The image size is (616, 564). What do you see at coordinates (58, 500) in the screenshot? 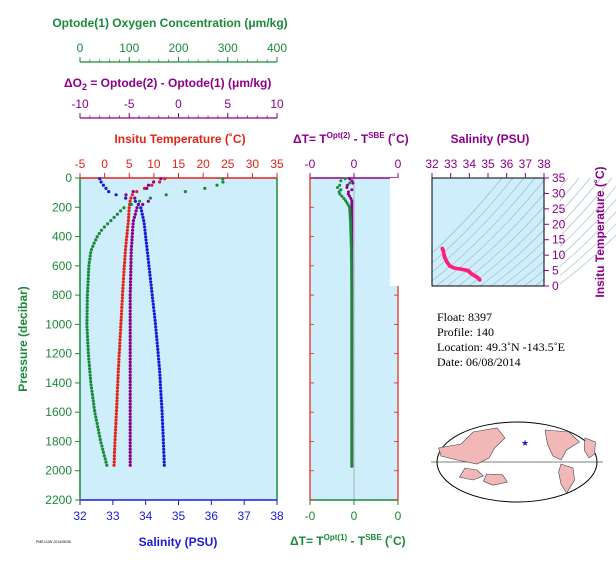
I see `pressure-tick-label: 2200` at bounding box center [58, 500].